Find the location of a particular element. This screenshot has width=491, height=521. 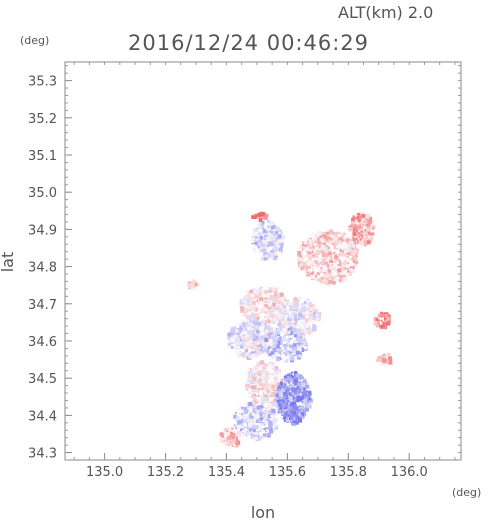

echo-region is located at coordinates (384, 360).